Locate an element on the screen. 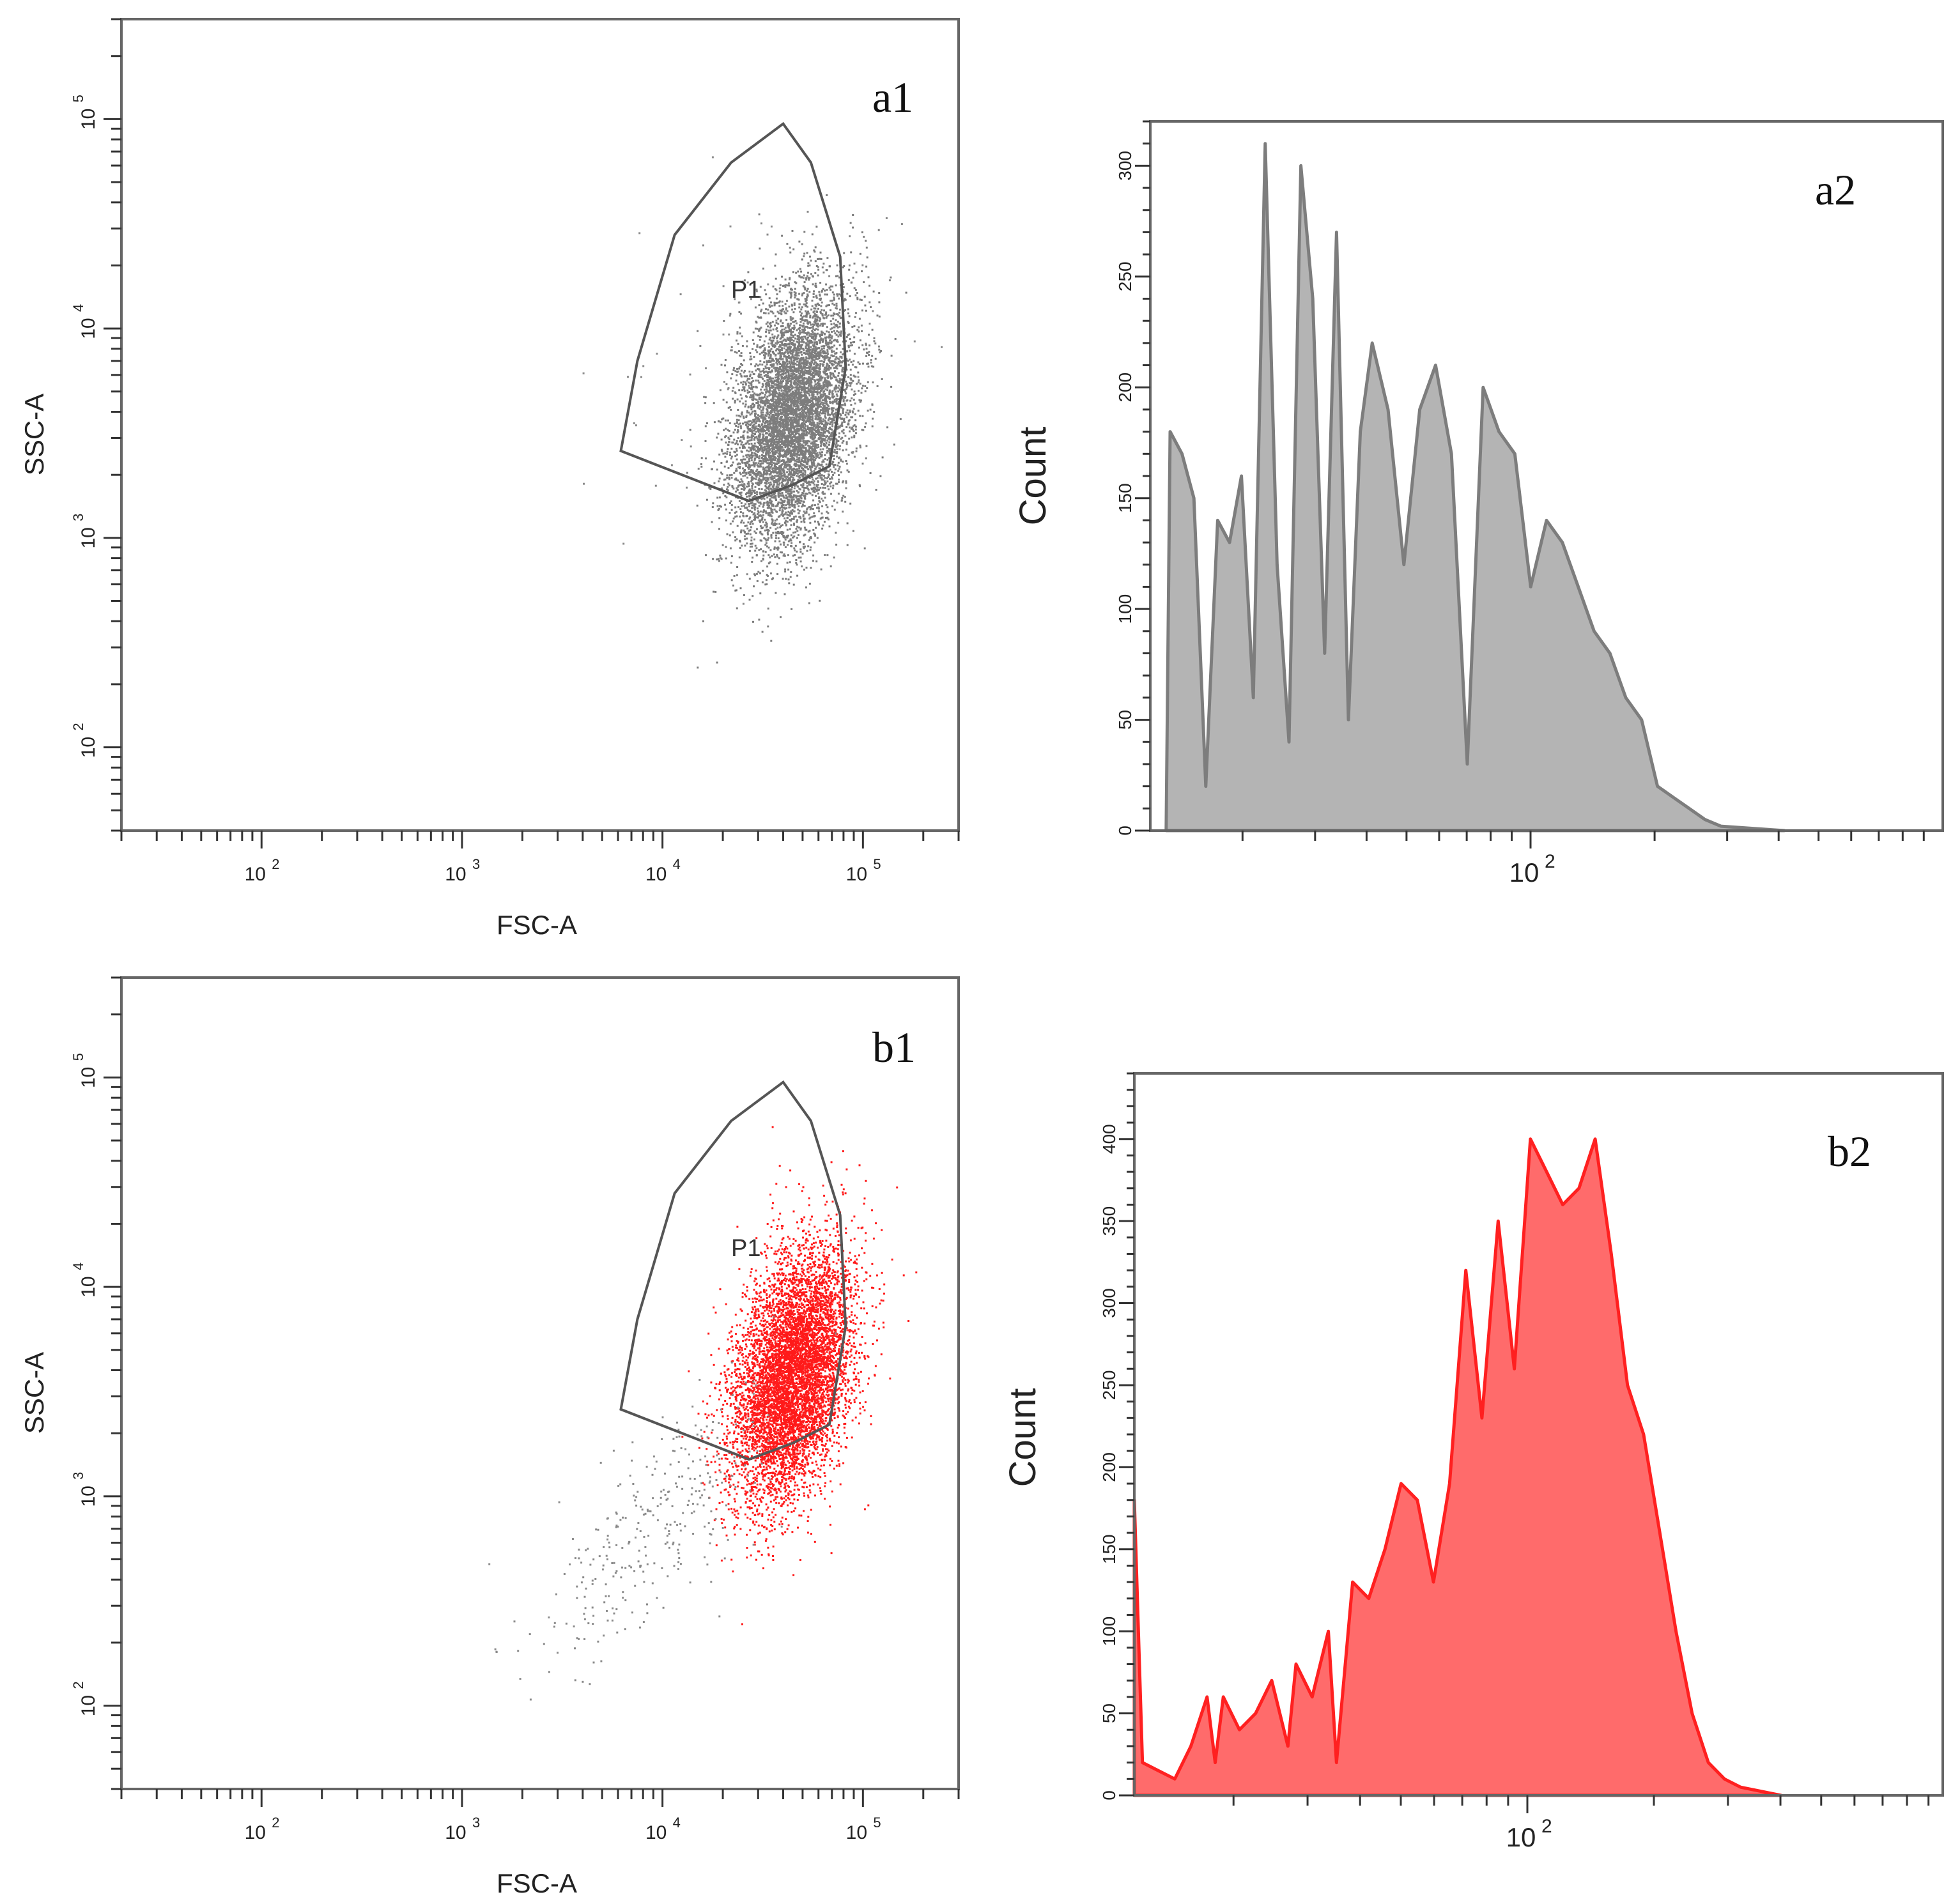 This screenshot has width=1960, height=1904. a1-event-P1-2019 is located at coordinates (865, 391).